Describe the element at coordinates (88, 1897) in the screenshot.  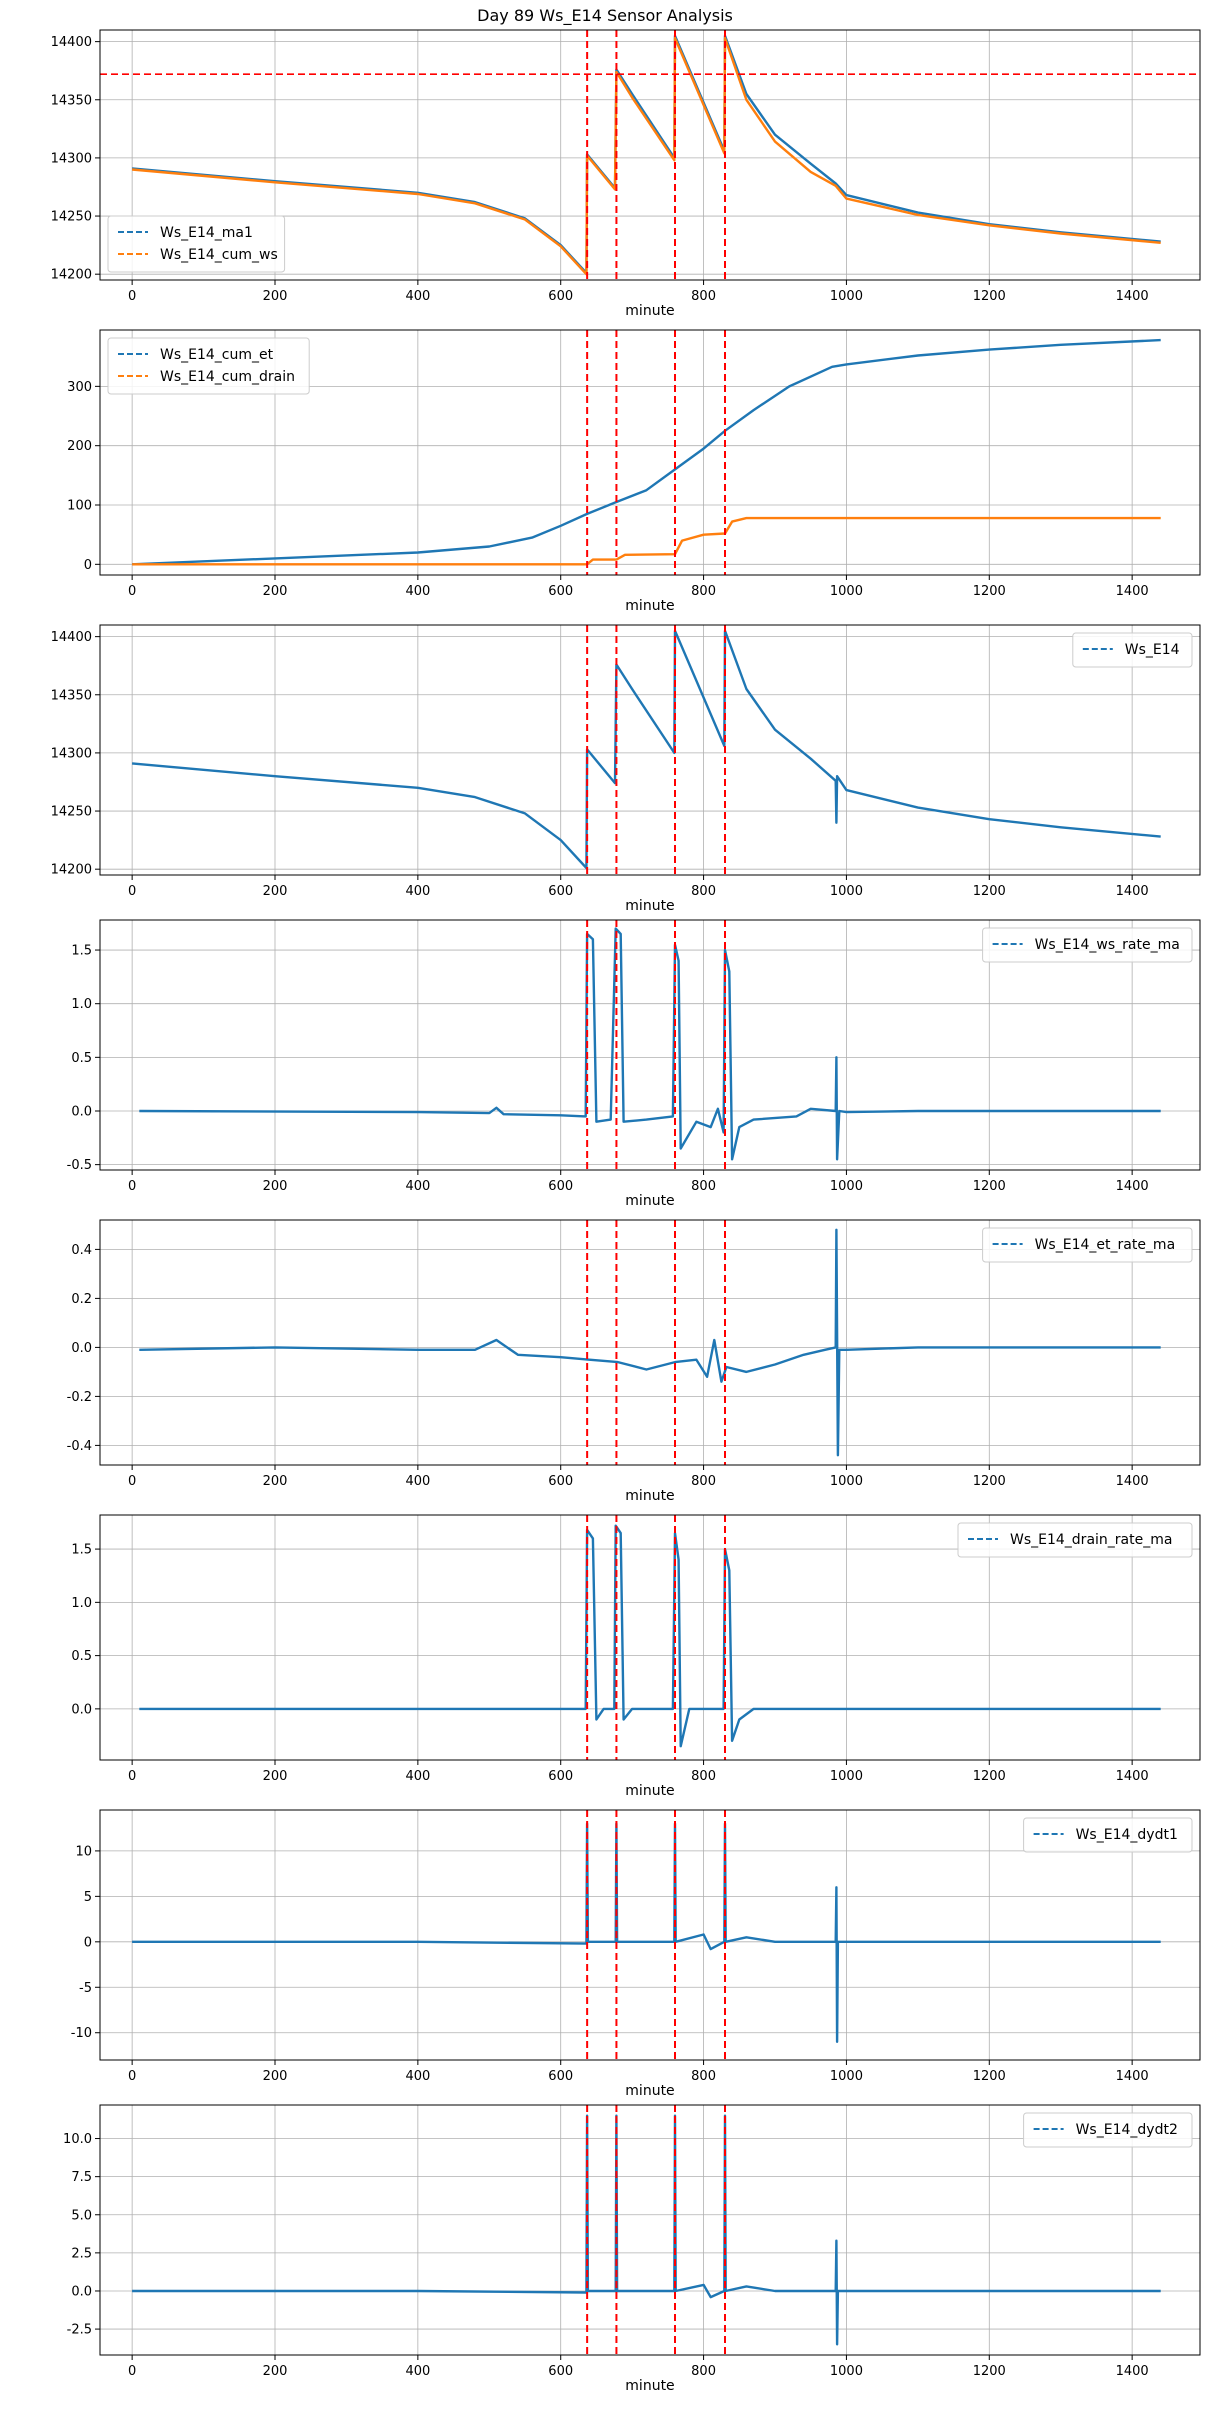
I see `y-tick-label: 5` at that location.